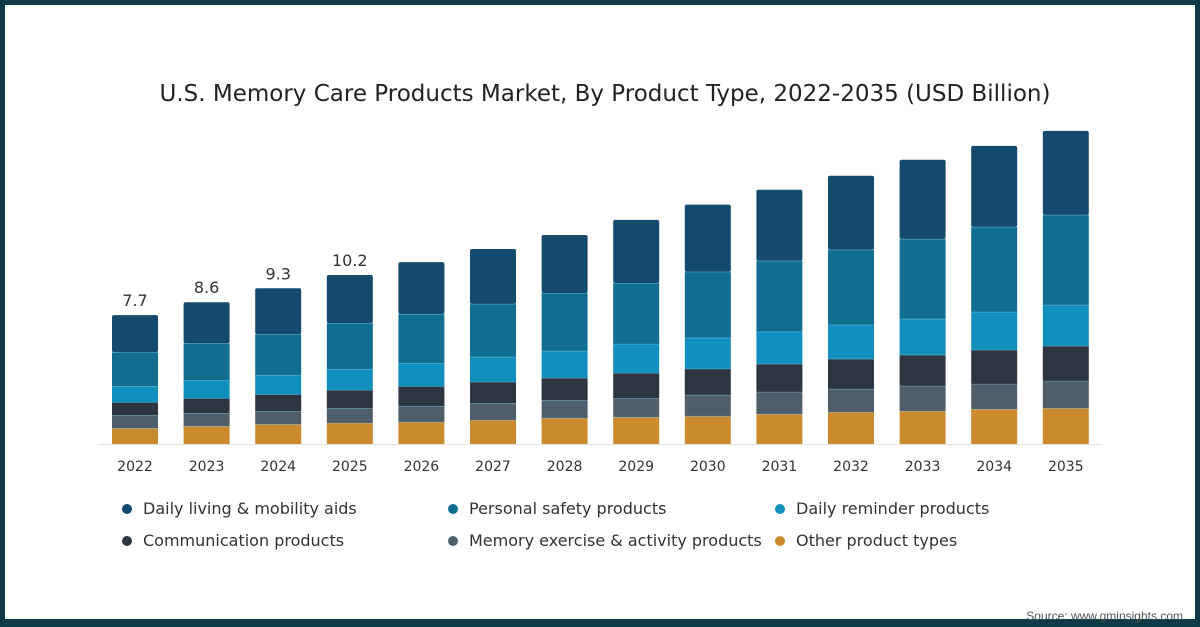 The image size is (1200, 627). I want to click on x-tick-label: 2023, so click(207, 467).